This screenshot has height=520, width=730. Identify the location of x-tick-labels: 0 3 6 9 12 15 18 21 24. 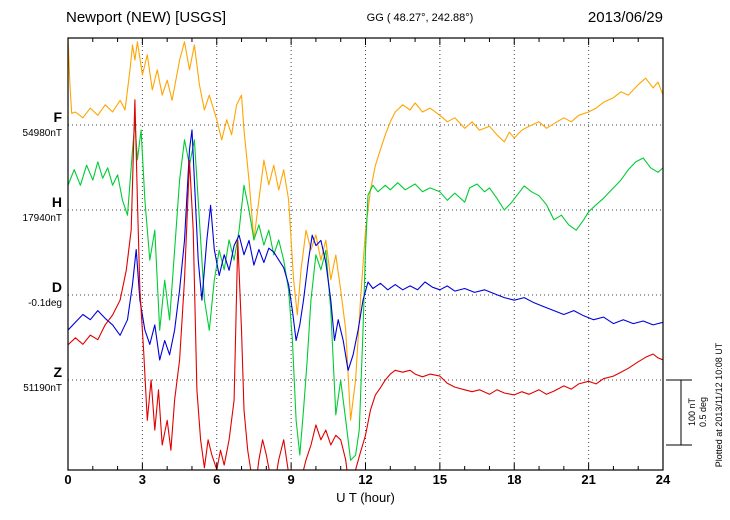
(367, 479).